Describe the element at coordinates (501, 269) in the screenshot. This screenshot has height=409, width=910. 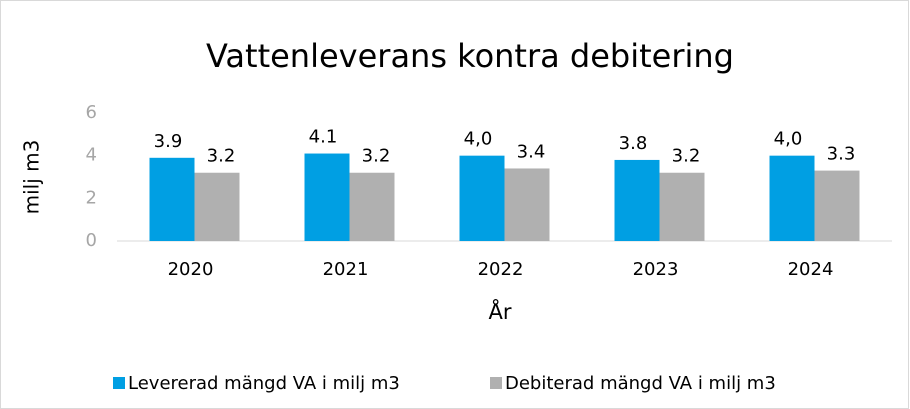
I see `x-tick-label: 2022` at that location.